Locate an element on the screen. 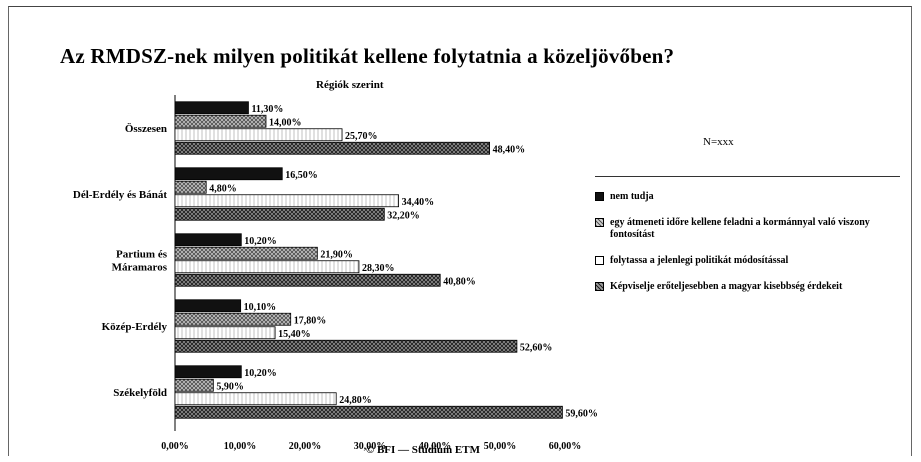  category-label: Dél-Erdély és Bánát is located at coordinates (120, 195).